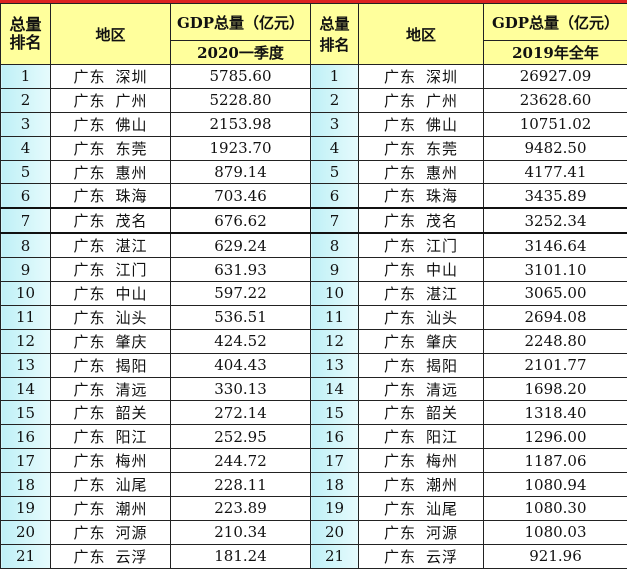  What do you see at coordinates (240, 508) in the screenshot?
I see `left-gdp-cell: 223.89` at bounding box center [240, 508].